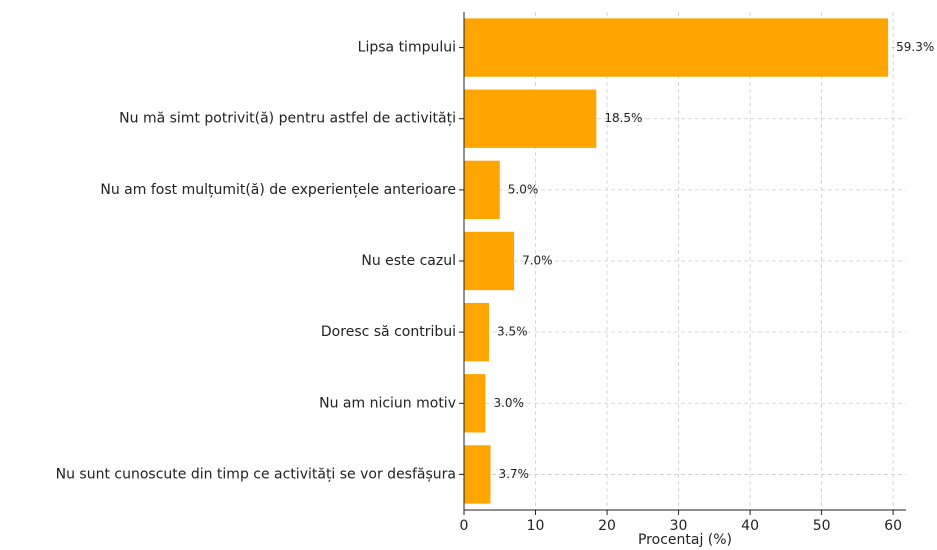 The width and height of the screenshot is (937, 550). Describe the element at coordinates (513, 474) in the screenshot. I see `value-label: 3.7%` at that location.